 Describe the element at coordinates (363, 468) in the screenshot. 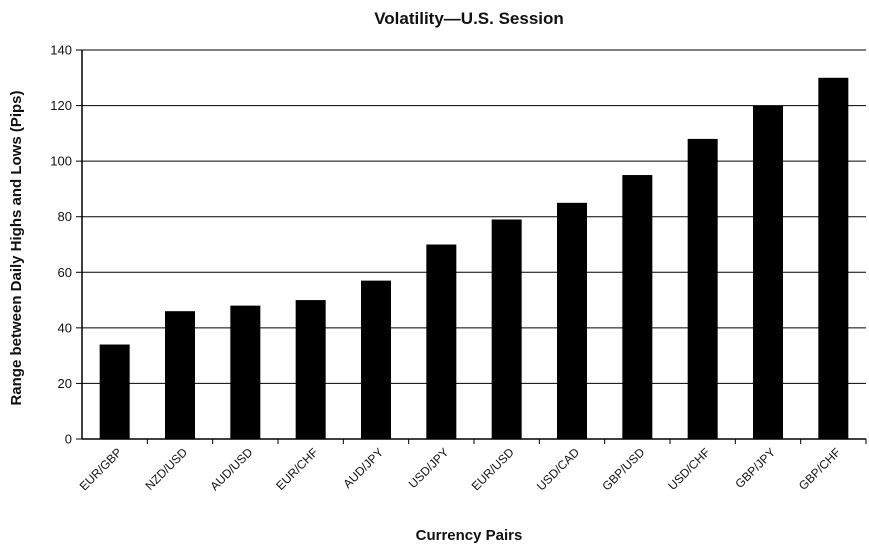

I see `x-tick-label: AUD/JPY` at that location.